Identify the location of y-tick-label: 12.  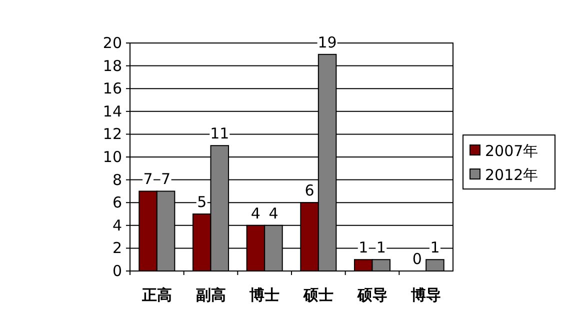
(112, 134).